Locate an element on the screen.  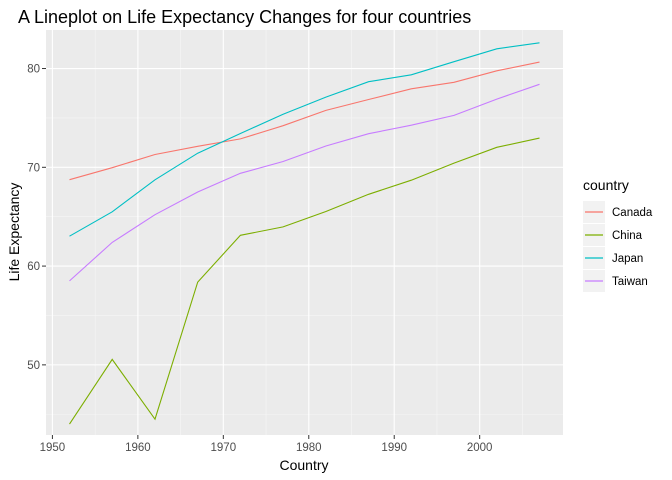
x-tick-label: 1990 is located at coordinates (394, 448).